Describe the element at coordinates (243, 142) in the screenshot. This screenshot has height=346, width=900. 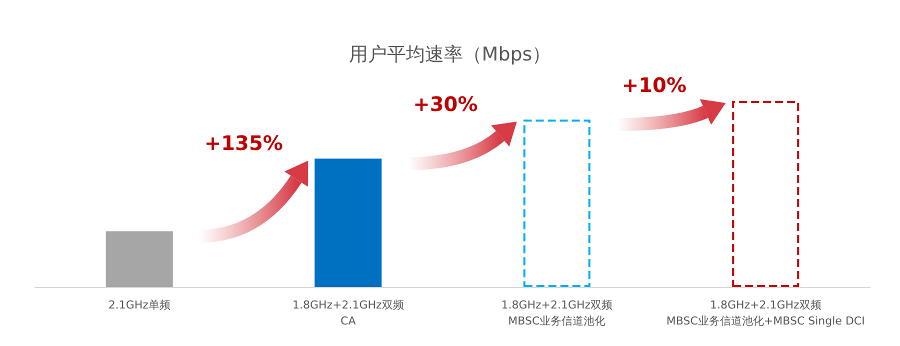
I see `annotation: +135%` at that location.